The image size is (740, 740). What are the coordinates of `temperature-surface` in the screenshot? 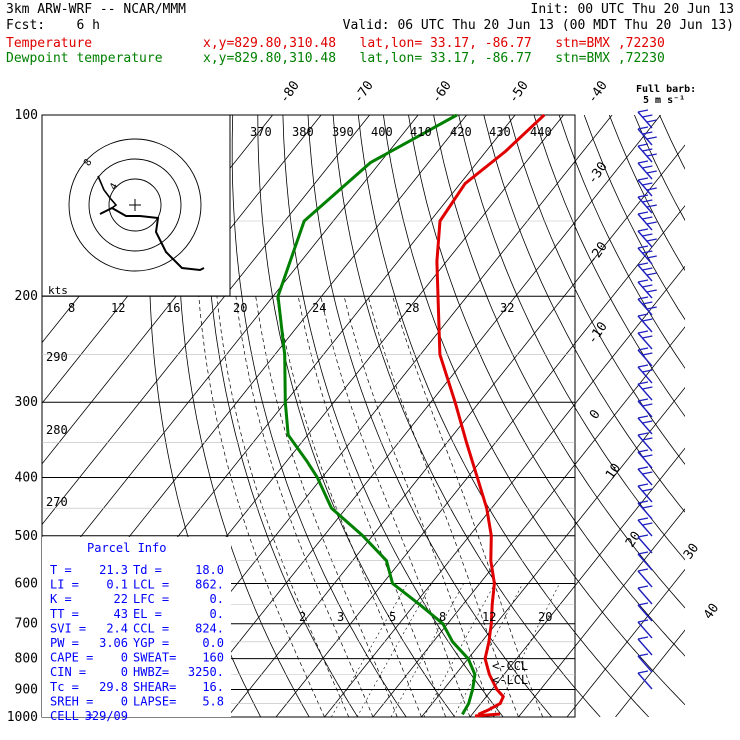 It's located at (487, 715).